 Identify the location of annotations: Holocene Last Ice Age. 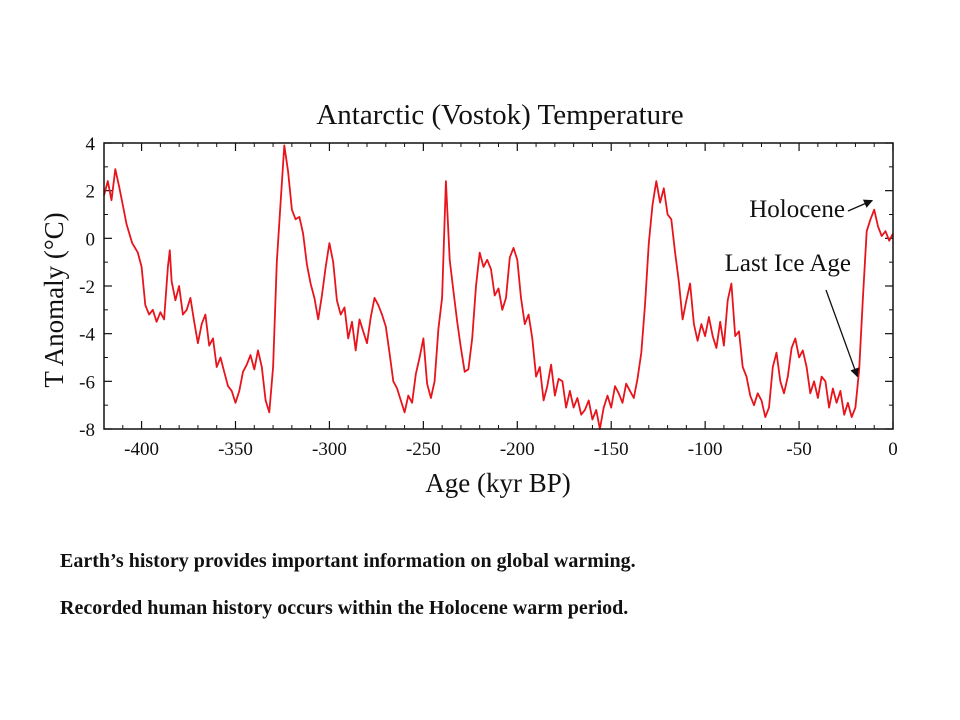
(799, 287).